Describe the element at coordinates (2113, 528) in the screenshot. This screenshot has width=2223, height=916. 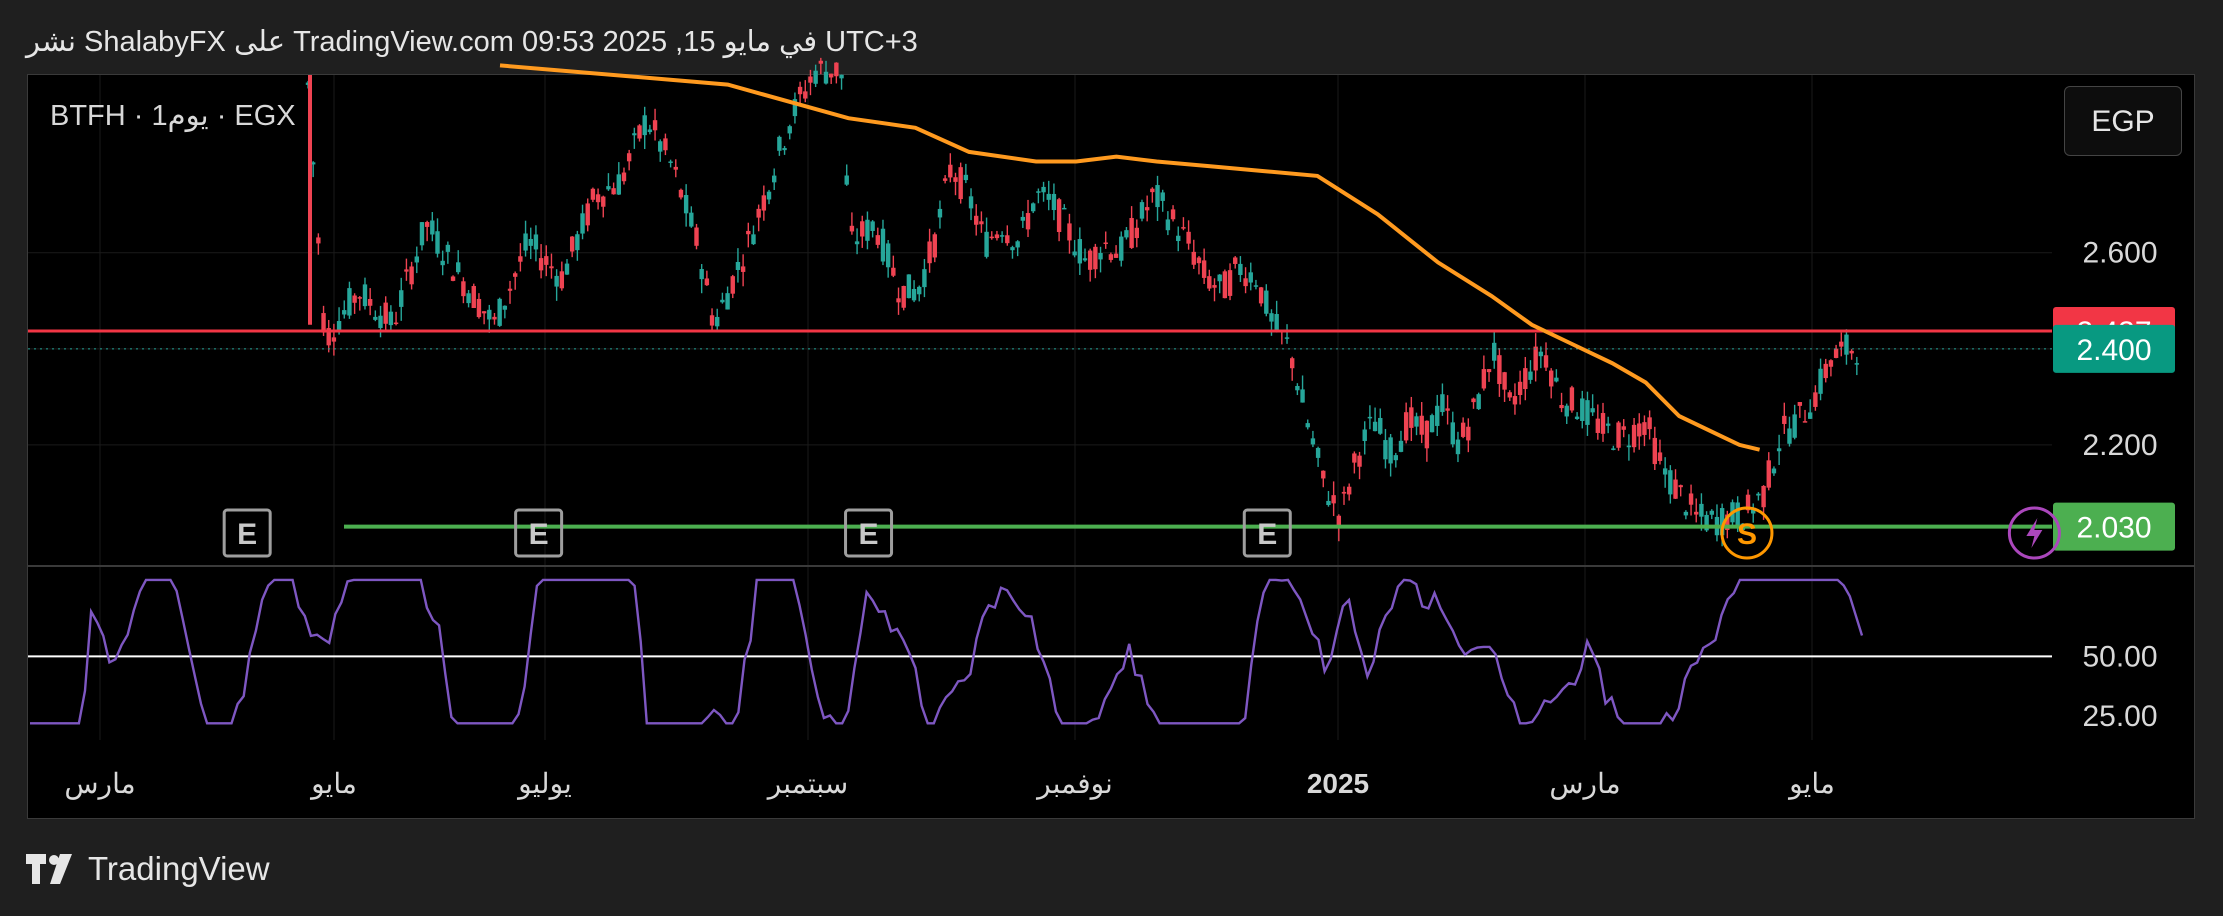
I see `support-price-label: 2.030` at that location.